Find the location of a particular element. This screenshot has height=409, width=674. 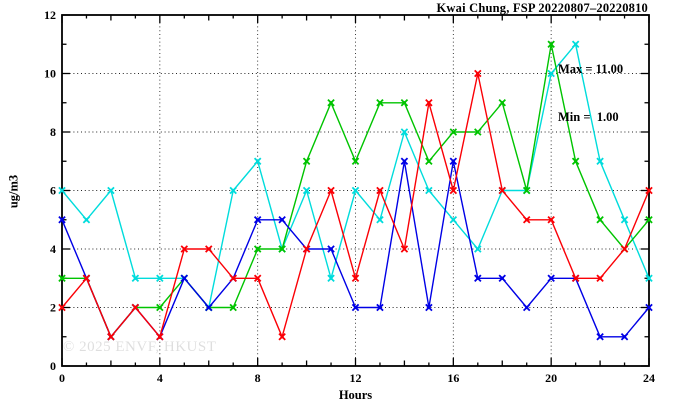

min-label: Min = 1.00 is located at coordinates (588, 117).